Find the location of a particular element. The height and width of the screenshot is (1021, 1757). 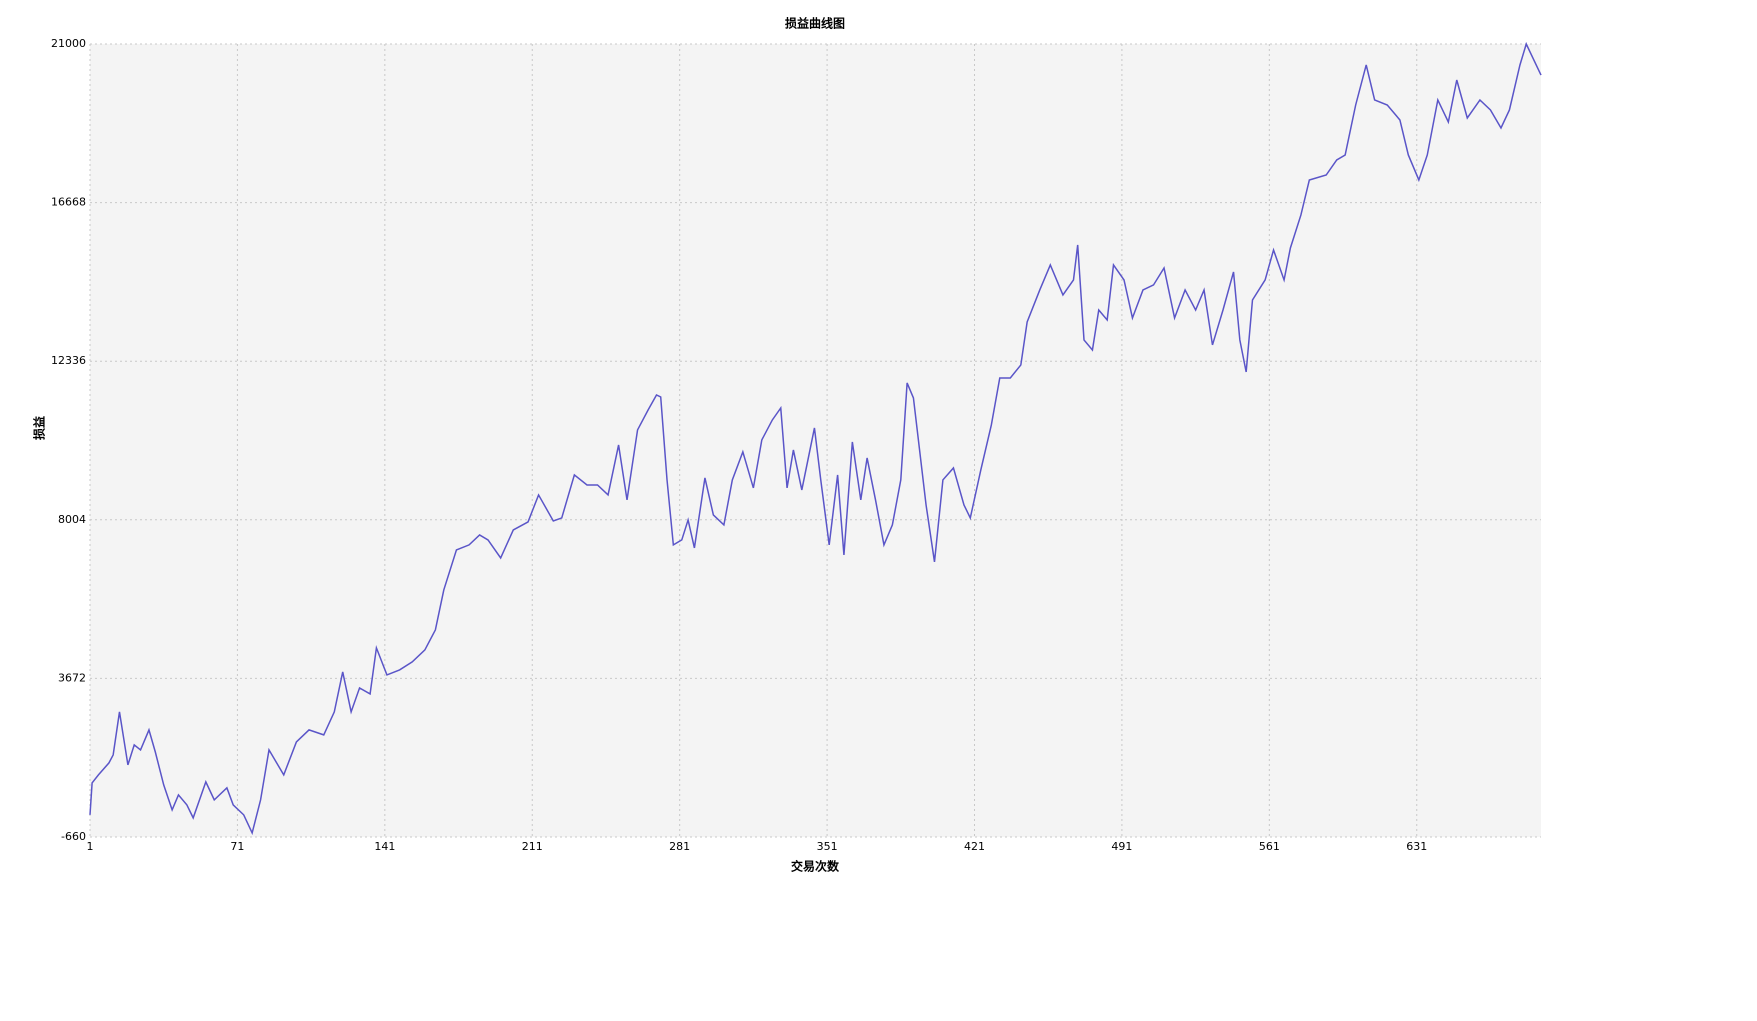

x-tick-label: 211 is located at coordinates (532, 846).